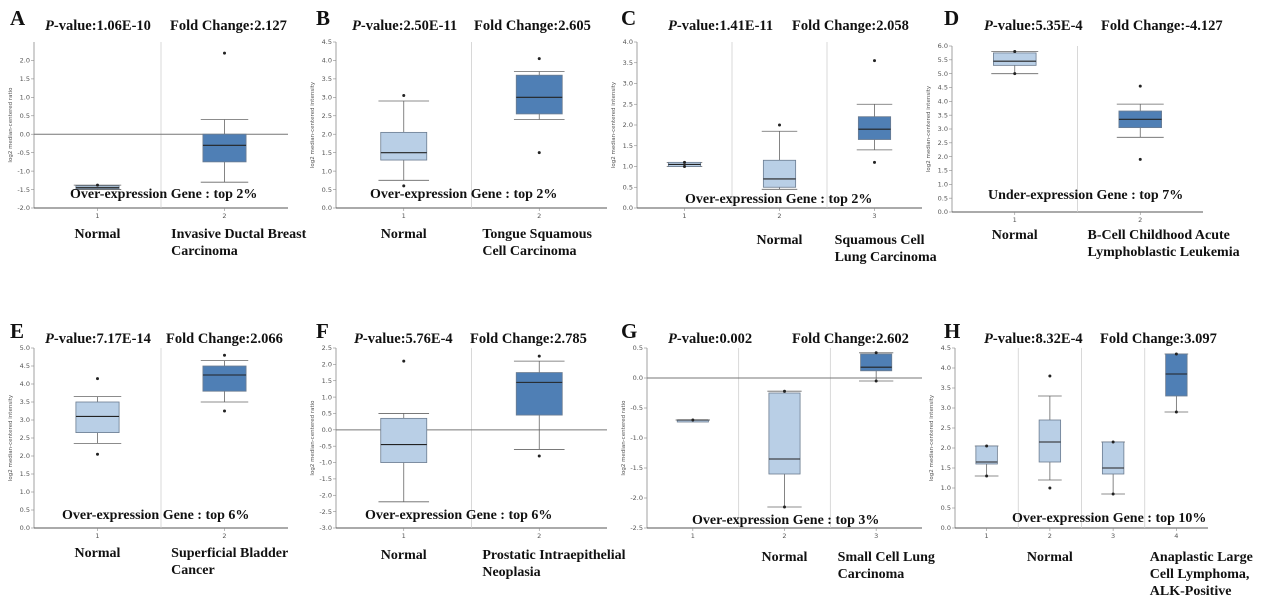 The image size is (1262, 600). What do you see at coordinates (325, 528) in the screenshot?
I see `y-tick-label: -3.0` at bounding box center [325, 528].